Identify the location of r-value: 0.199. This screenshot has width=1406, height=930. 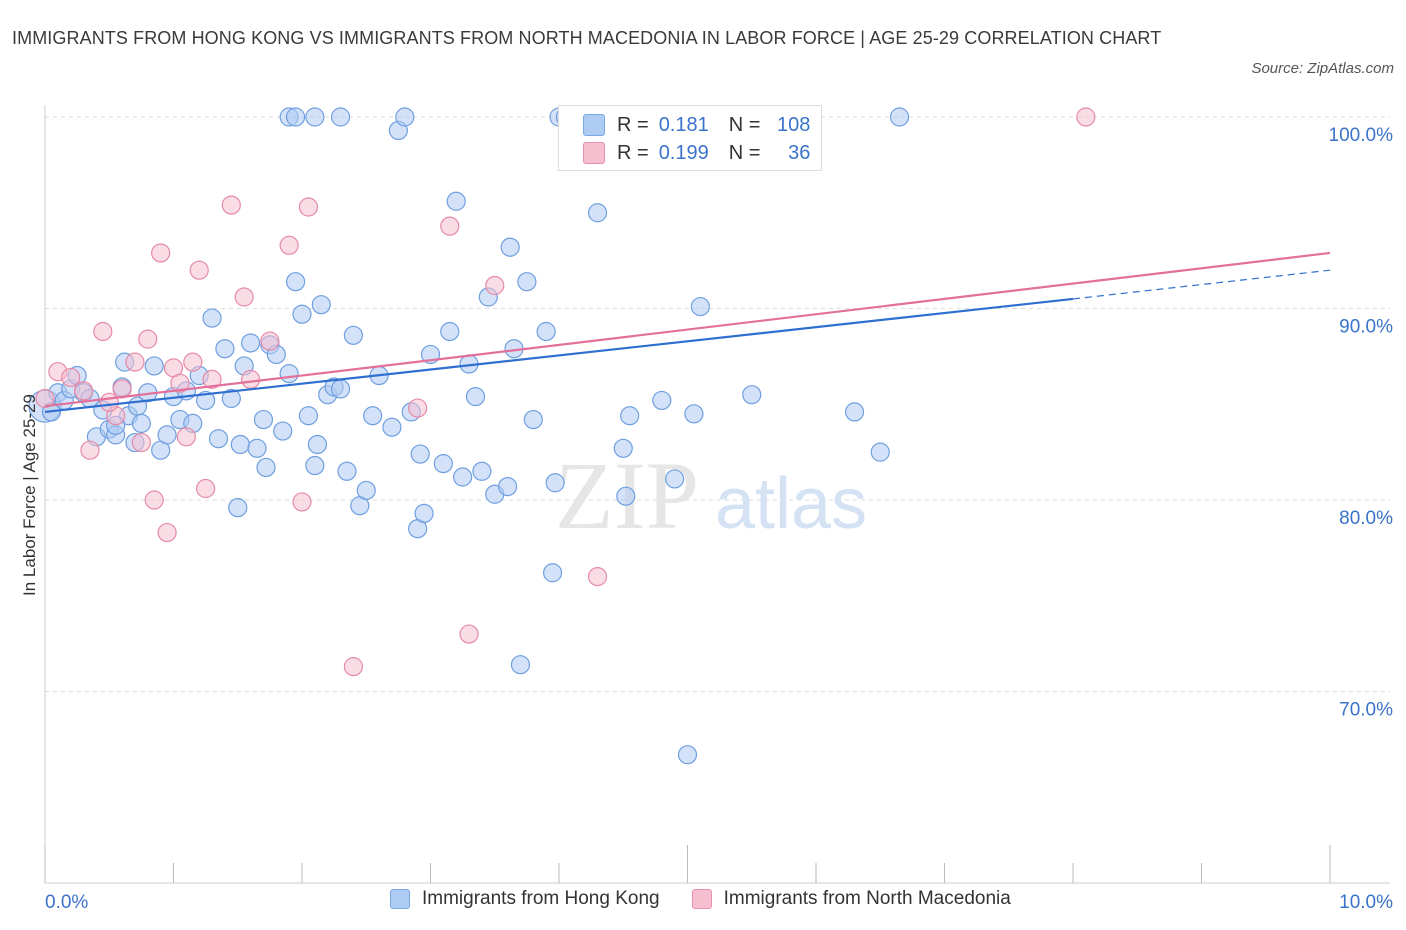
(683, 152).